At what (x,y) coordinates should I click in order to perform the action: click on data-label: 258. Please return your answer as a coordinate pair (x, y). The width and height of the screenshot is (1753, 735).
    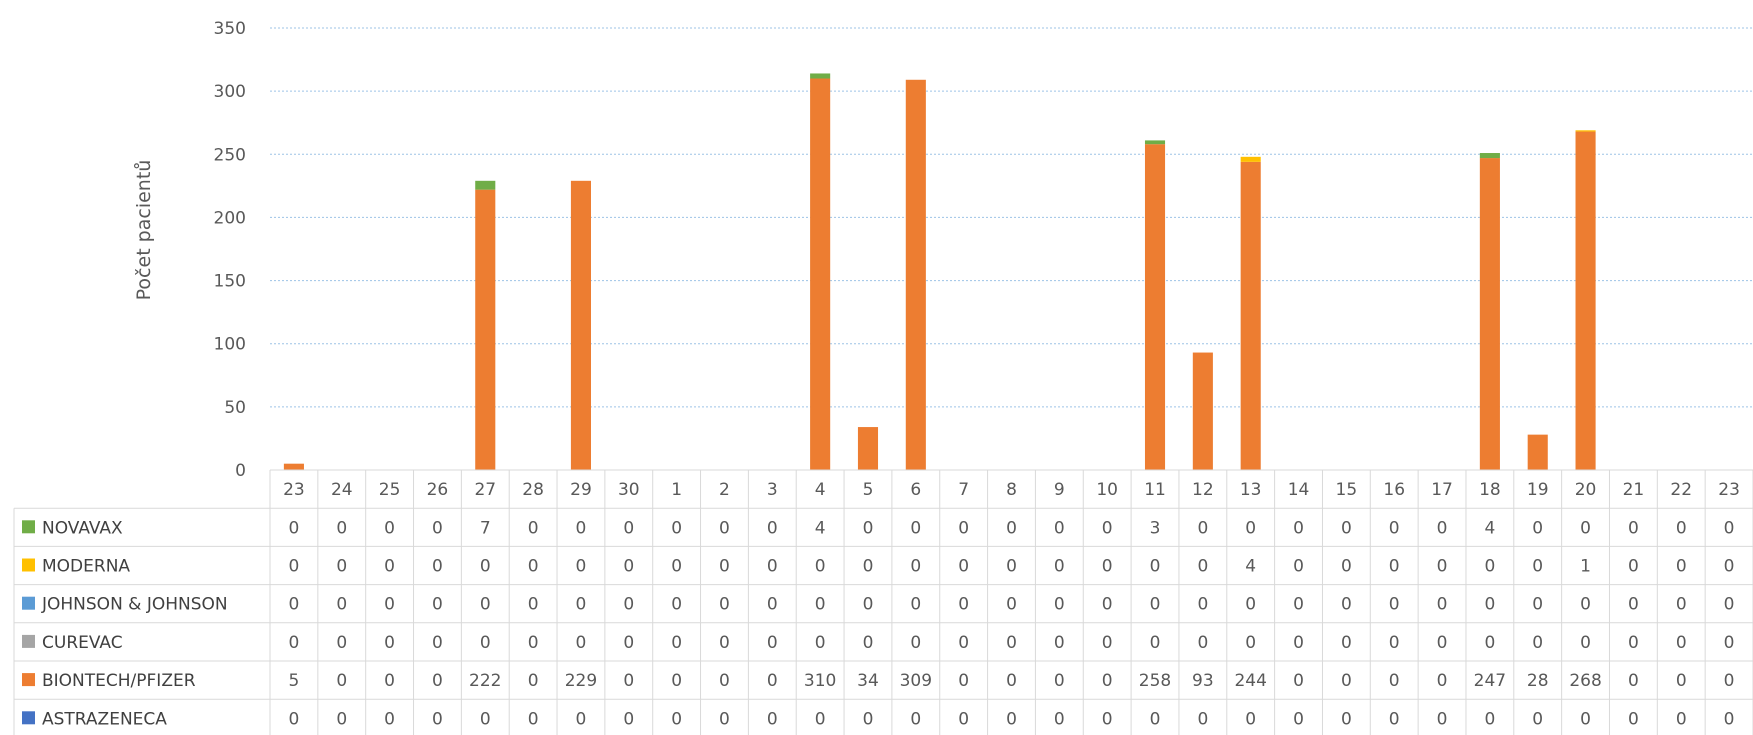
    Looking at the image, I should click on (1155, 681).